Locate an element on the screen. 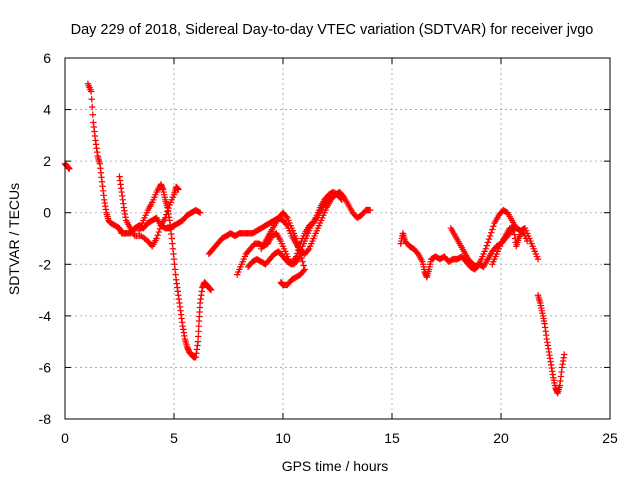 This screenshot has height=480, width=640. y-tick-label: -2 is located at coordinates (45, 264).